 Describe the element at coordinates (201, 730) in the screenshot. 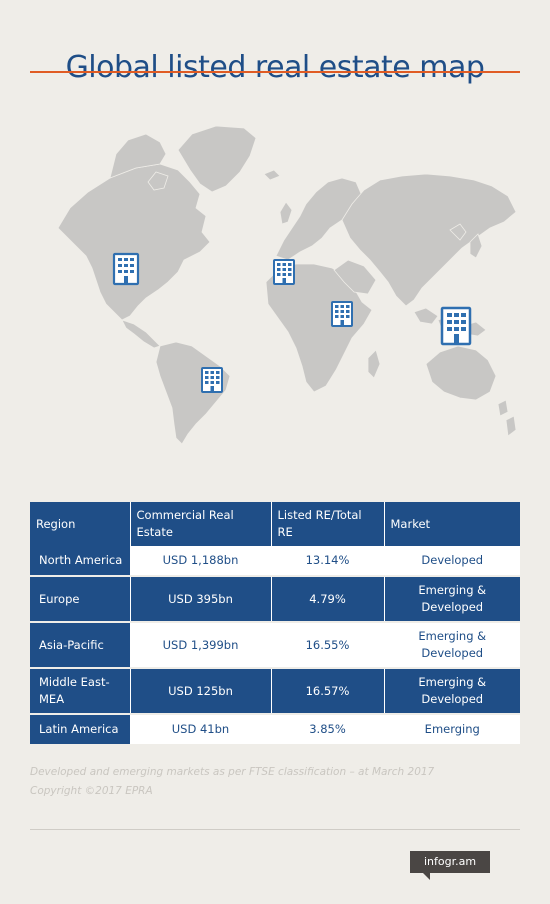

I see `commercial-cell: USD 41bn` at that location.